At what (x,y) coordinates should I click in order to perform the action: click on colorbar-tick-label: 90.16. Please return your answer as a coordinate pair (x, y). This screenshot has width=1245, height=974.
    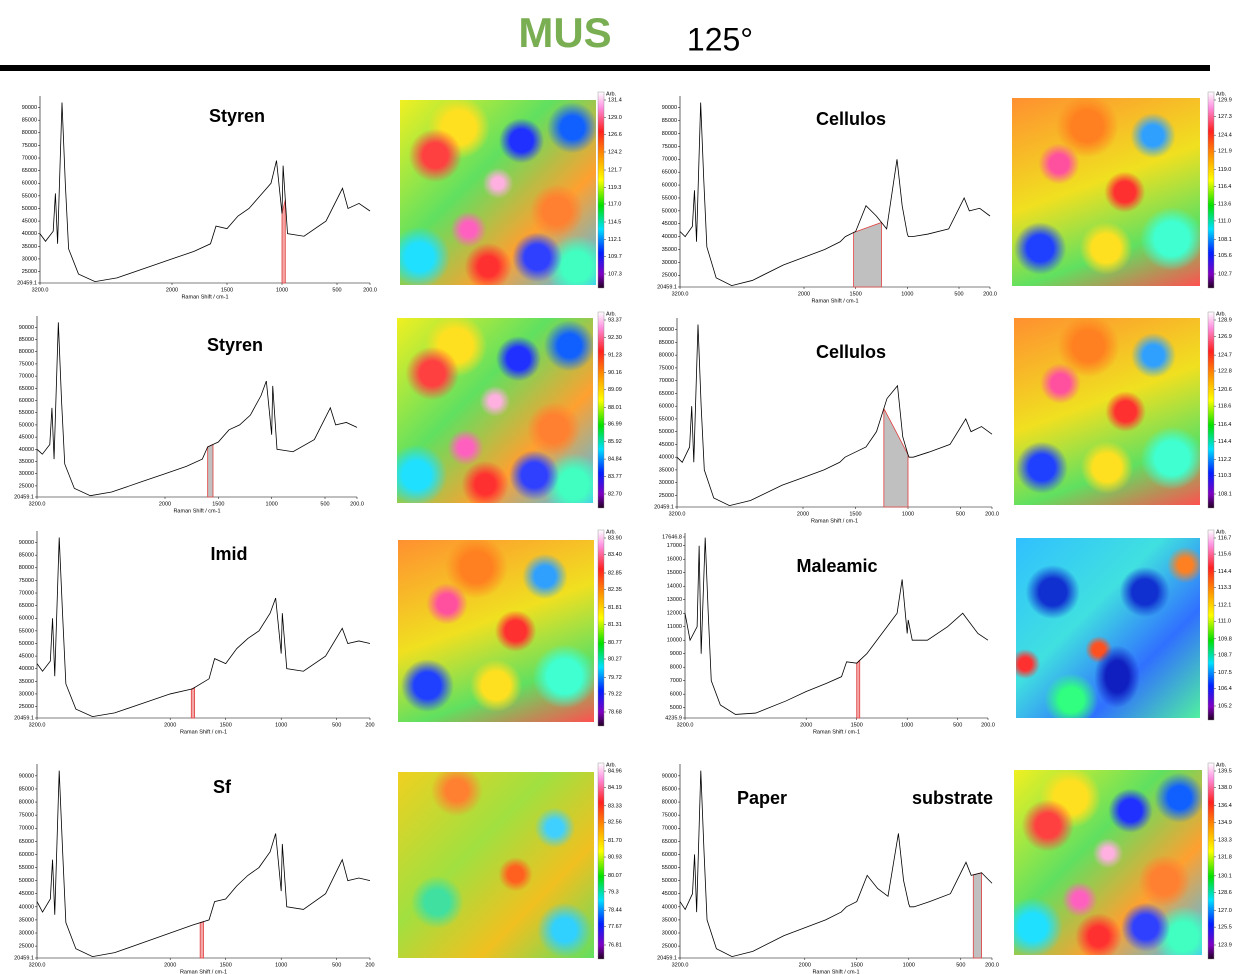
    Looking at the image, I should click on (615, 373).